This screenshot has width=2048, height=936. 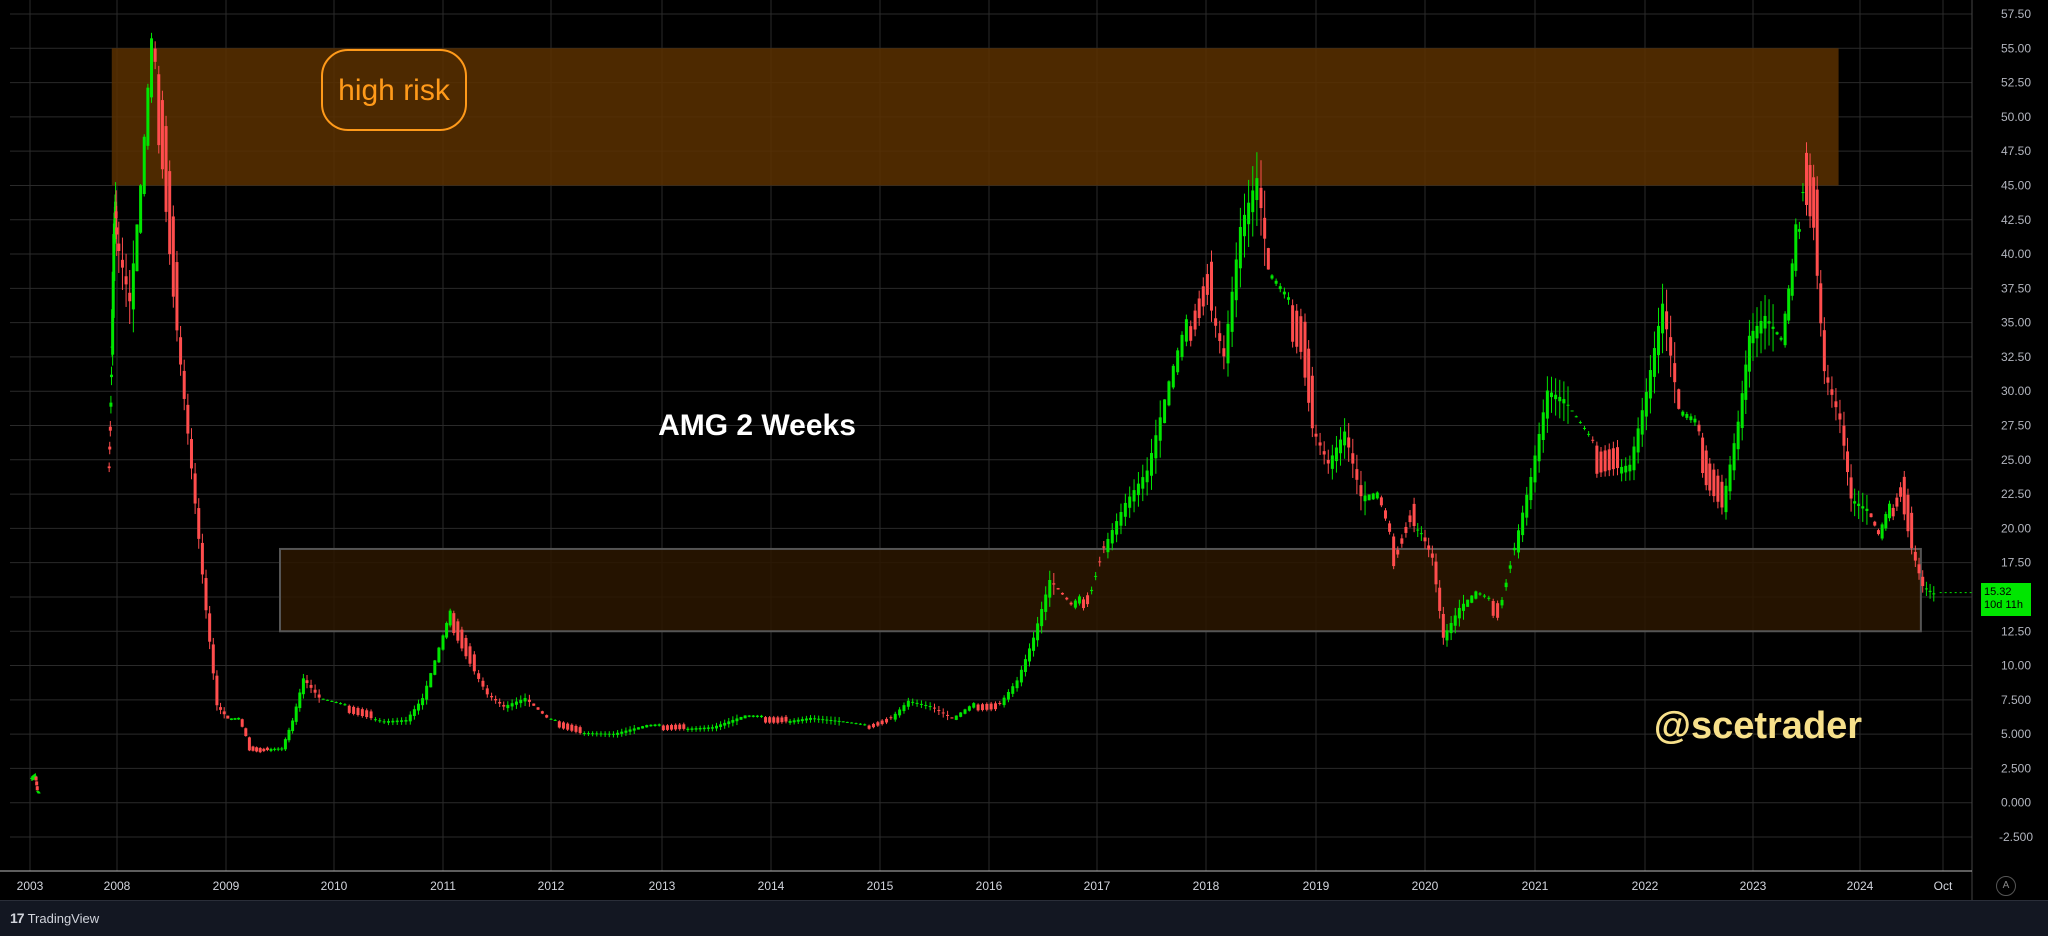 I want to click on chart-title: AMG 2 Weeks, so click(x=757, y=425).